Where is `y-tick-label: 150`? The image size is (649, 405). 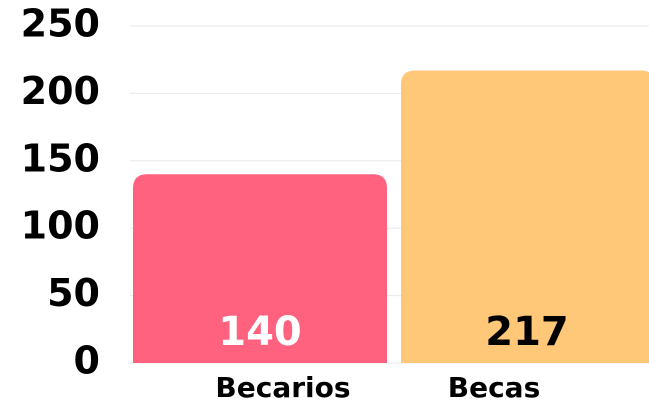 y-tick-label: 150 is located at coordinates (60, 158).